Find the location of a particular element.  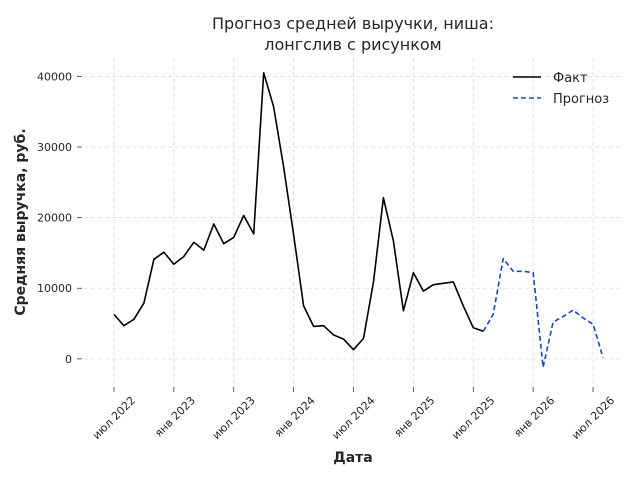

x-tick-label: июл 2023 is located at coordinates (234, 418).